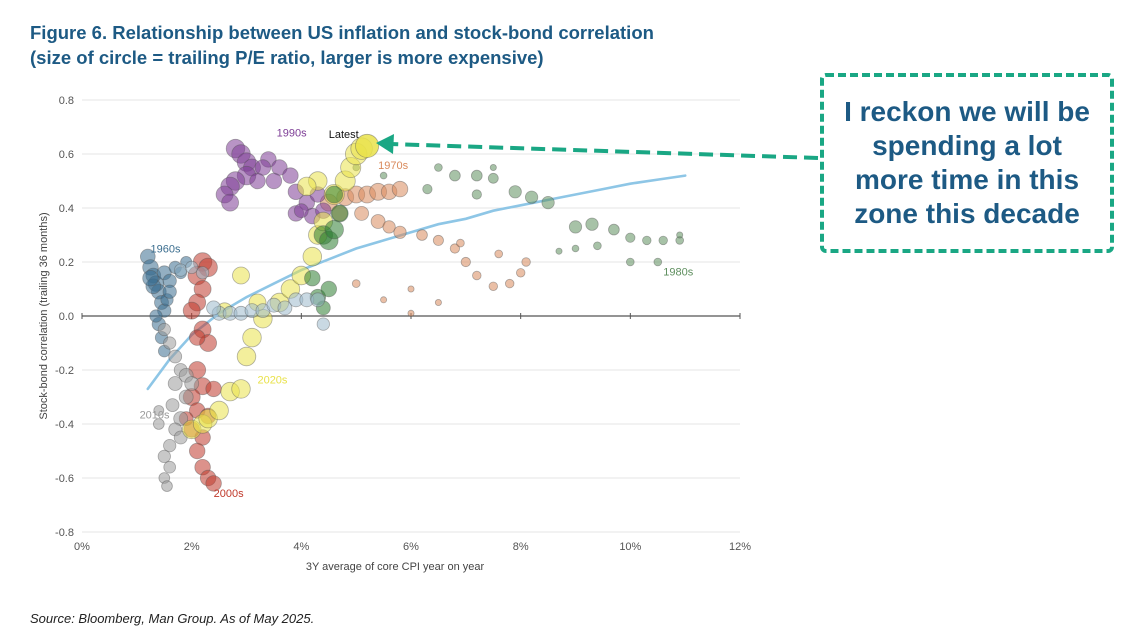 Image resolution: width=1125 pixels, height=644 pixels. Describe the element at coordinates (192, 547) in the screenshot. I see `x-tick-label: 2%` at that location.